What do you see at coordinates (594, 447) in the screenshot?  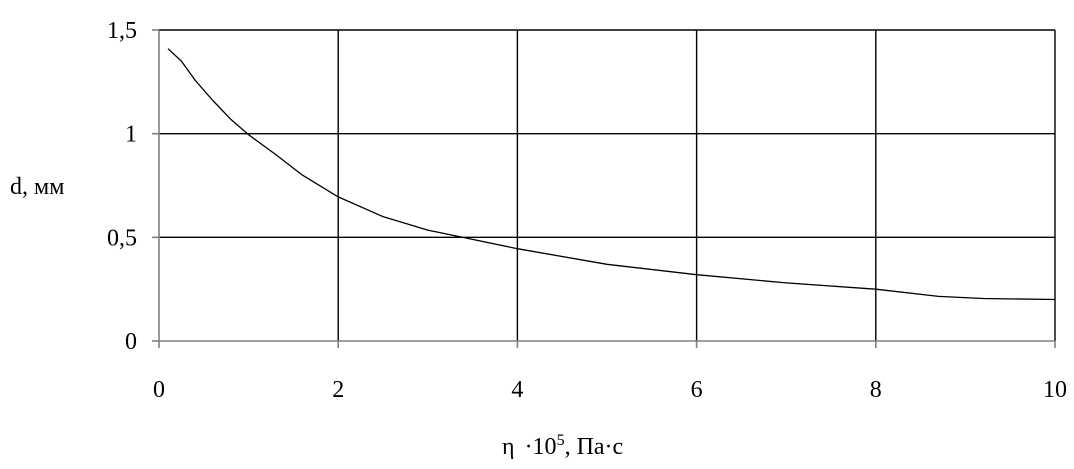 I see `x-axis-label-unit: , Па·с` at bounding box center [594, 447].